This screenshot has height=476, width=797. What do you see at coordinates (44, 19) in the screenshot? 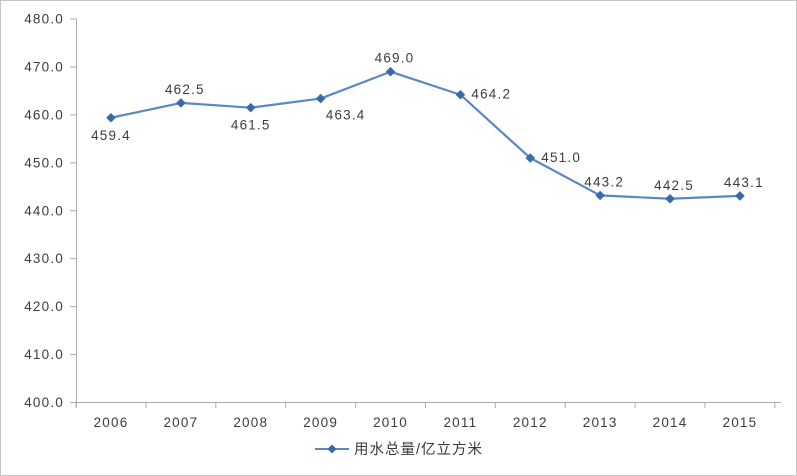
I see `y-axis-tick-label: 480.0` at bounding box center [44, 19].